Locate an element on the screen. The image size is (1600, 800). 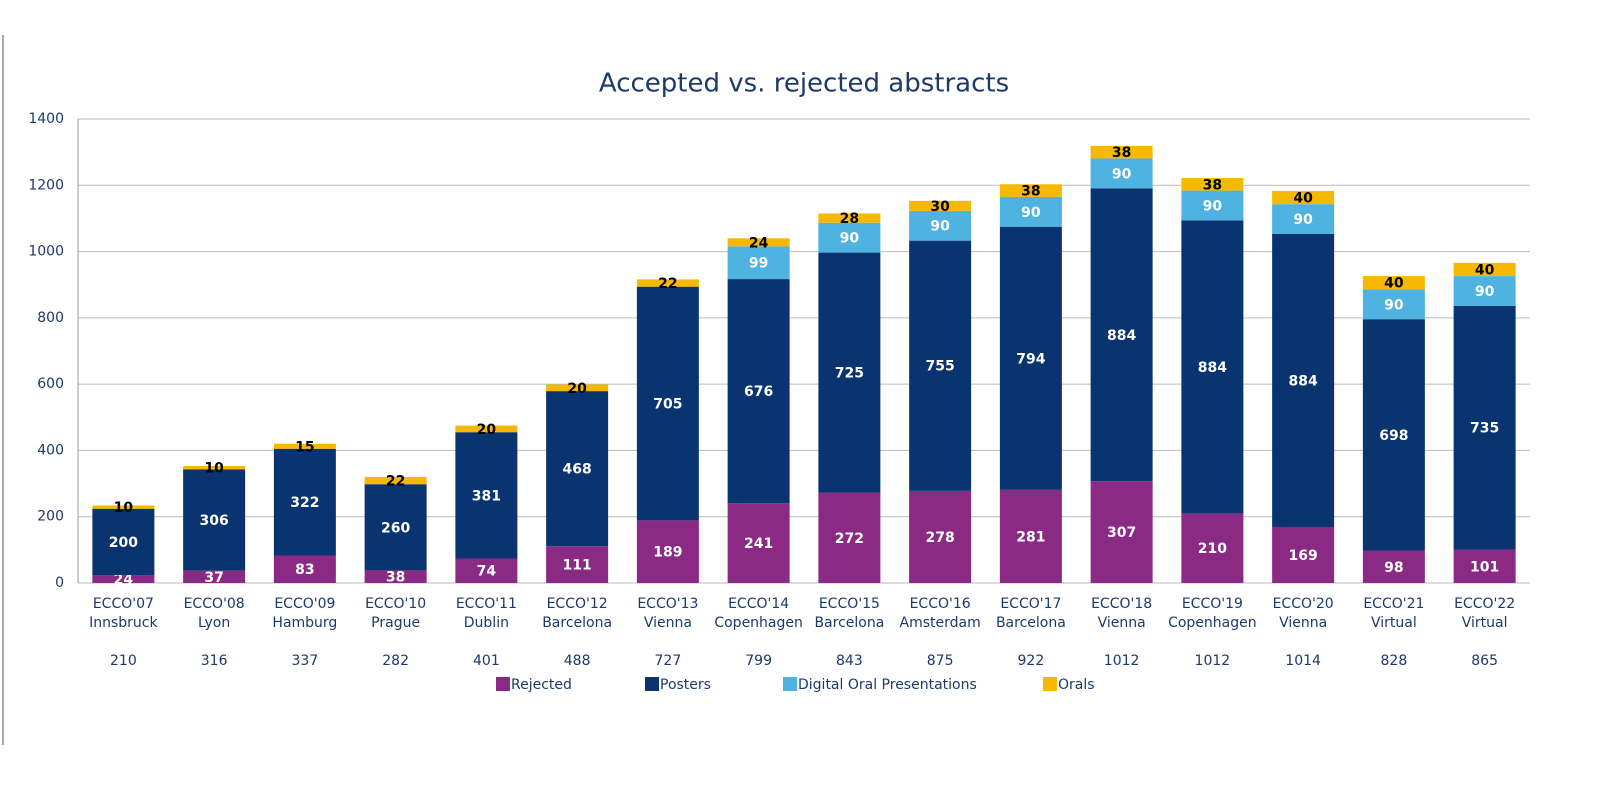
total-label: 1012 is located at coordinates (1122, 661).